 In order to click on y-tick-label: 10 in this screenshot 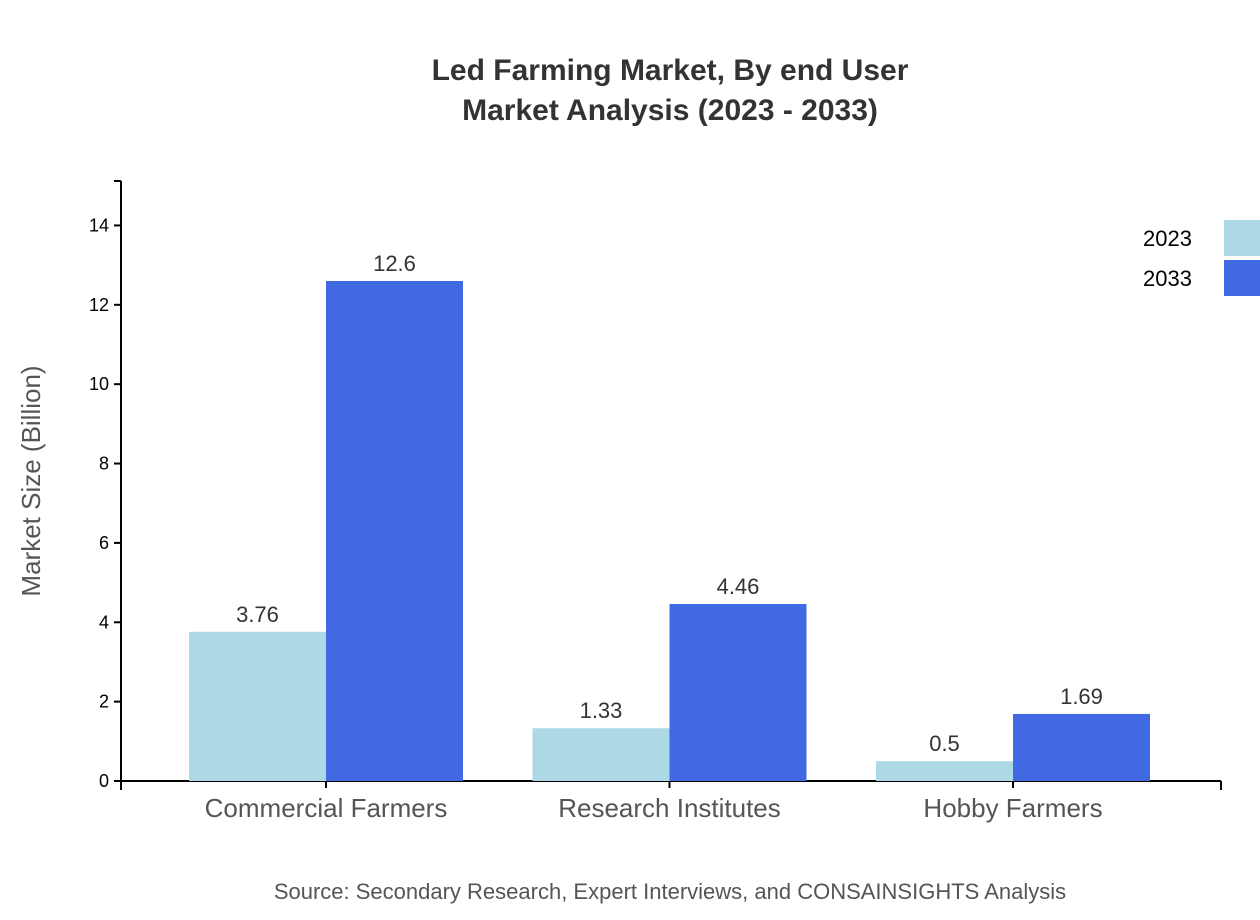, I will do `click(99, 384)`.